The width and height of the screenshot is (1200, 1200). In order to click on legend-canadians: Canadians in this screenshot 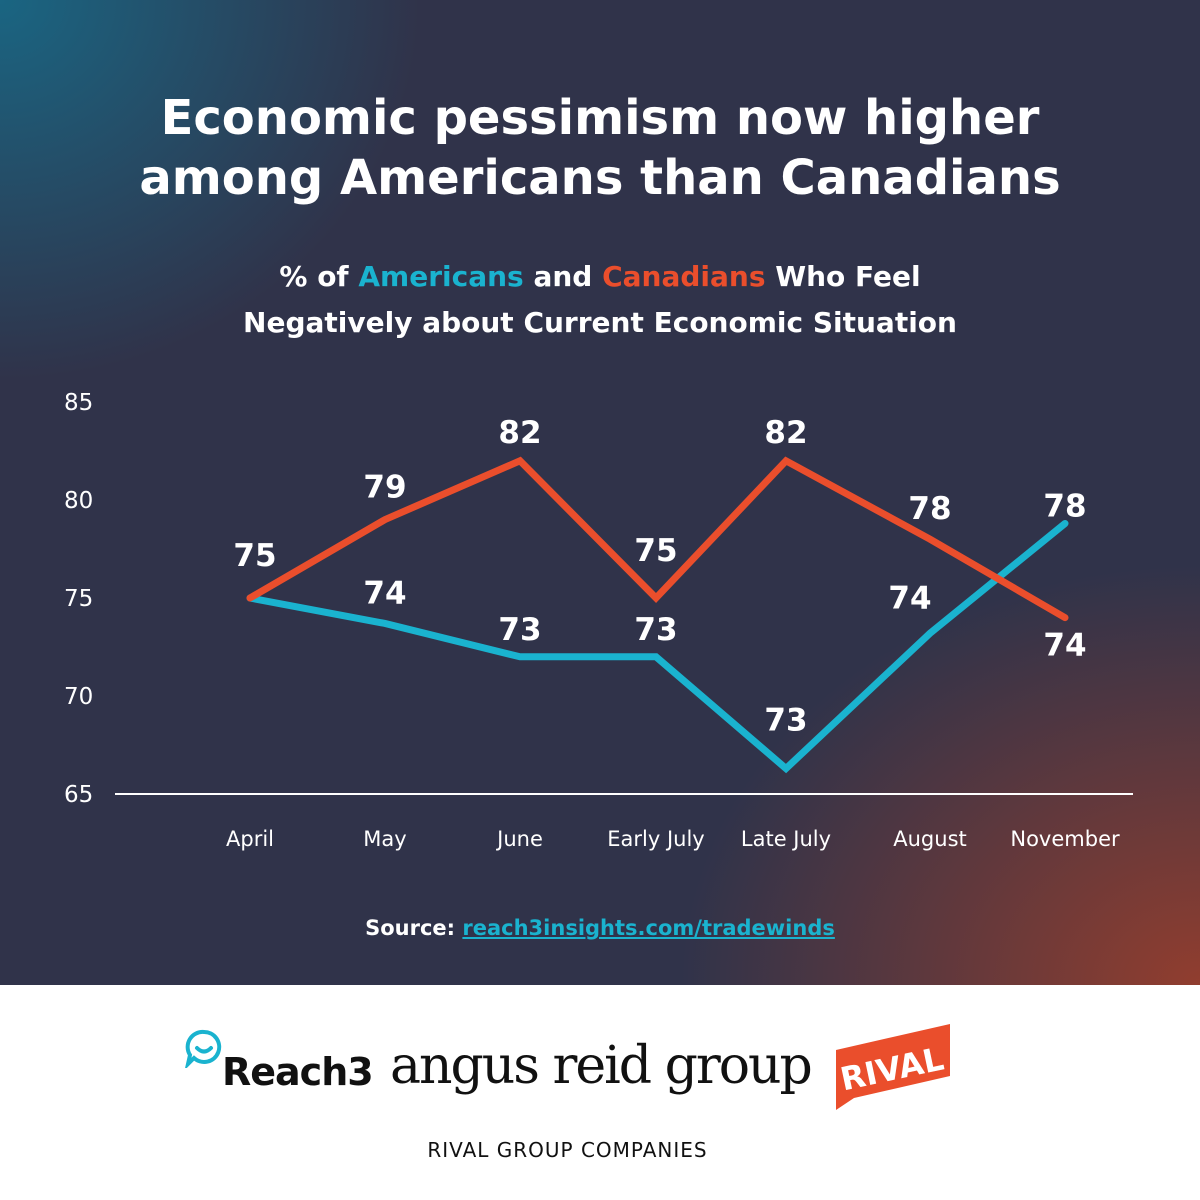, I will do `click(684, 276)`.